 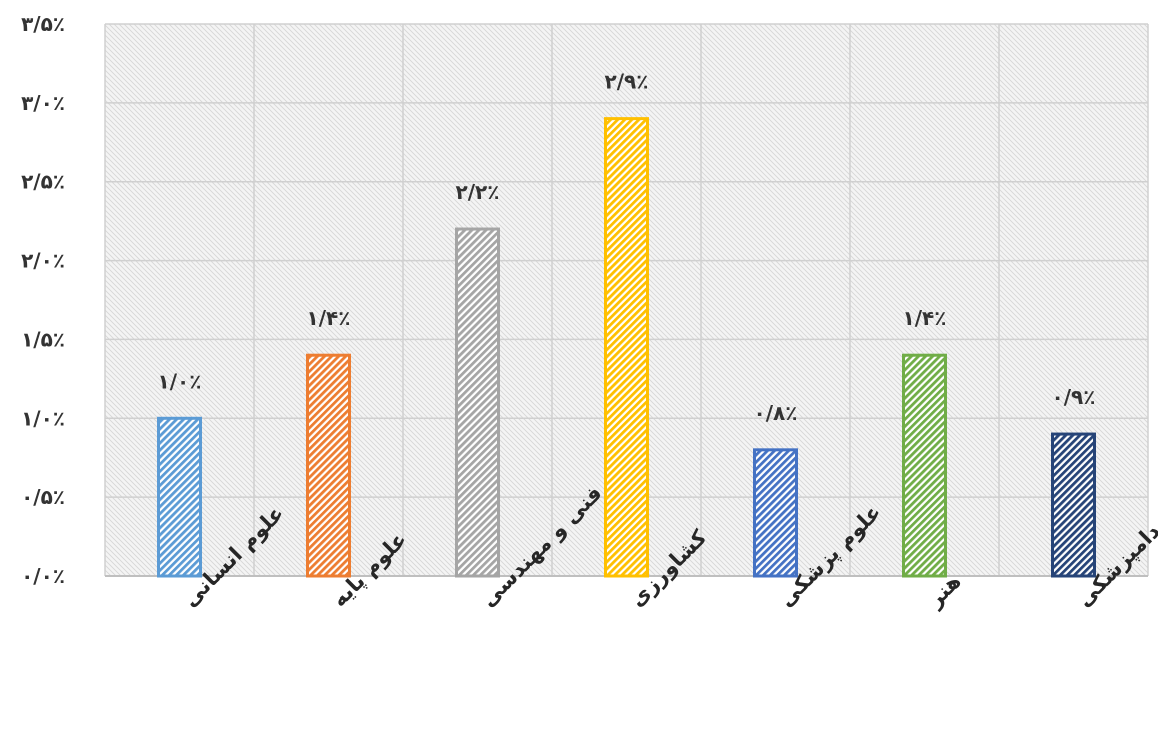 I want to click on data-label: ۲/۲٪, so click(x=478, y=192).